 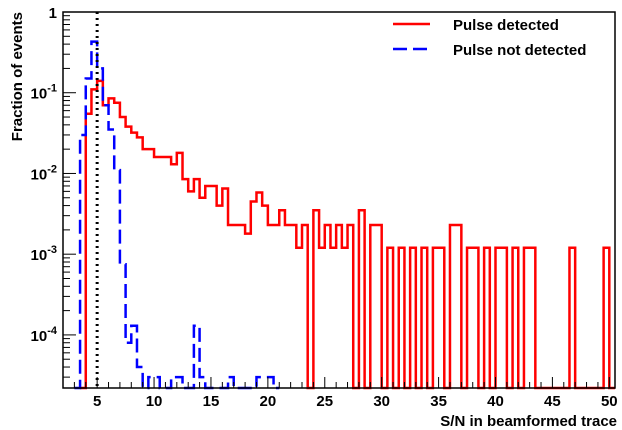 I want to click on x-tick-label: 10, so click(x=154, y=401).